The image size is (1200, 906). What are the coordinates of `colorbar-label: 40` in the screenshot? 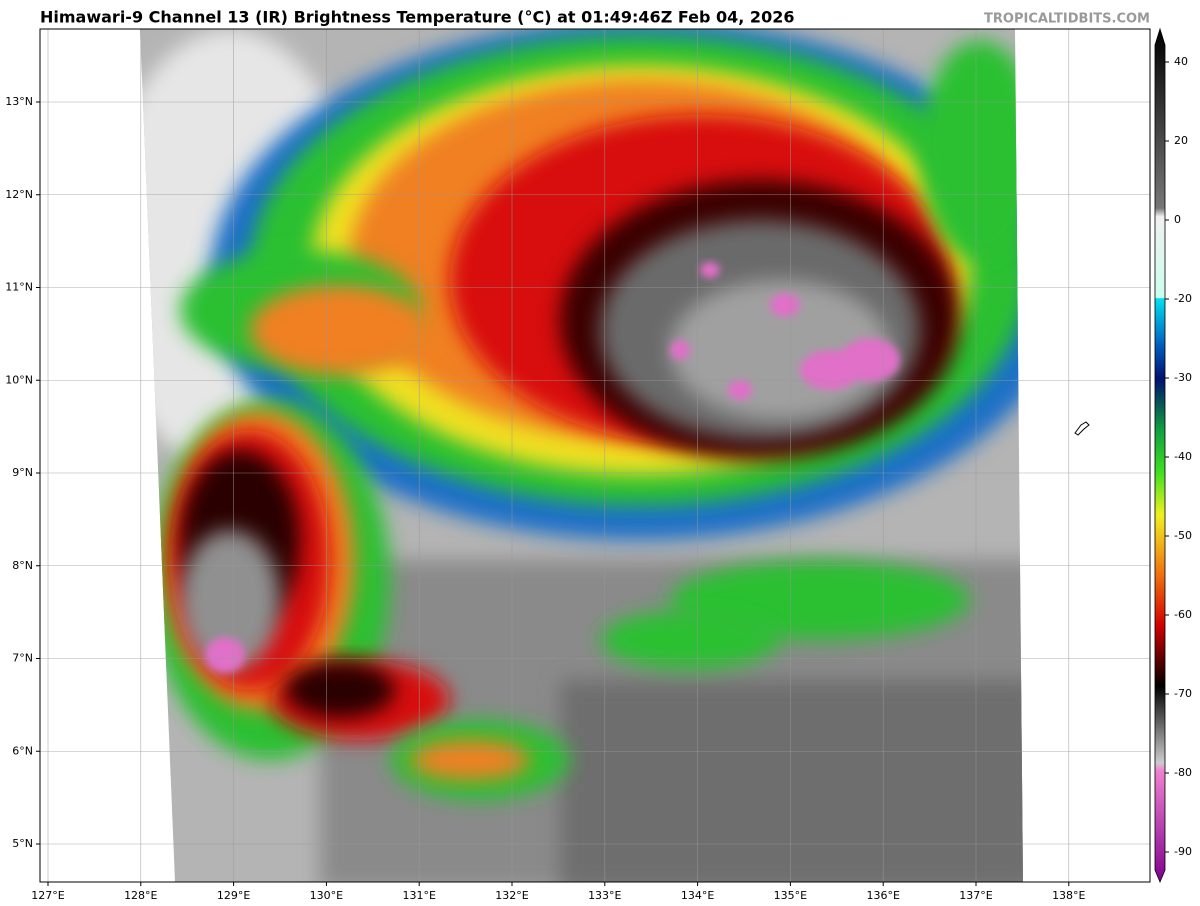 It's located at (1181, 61).